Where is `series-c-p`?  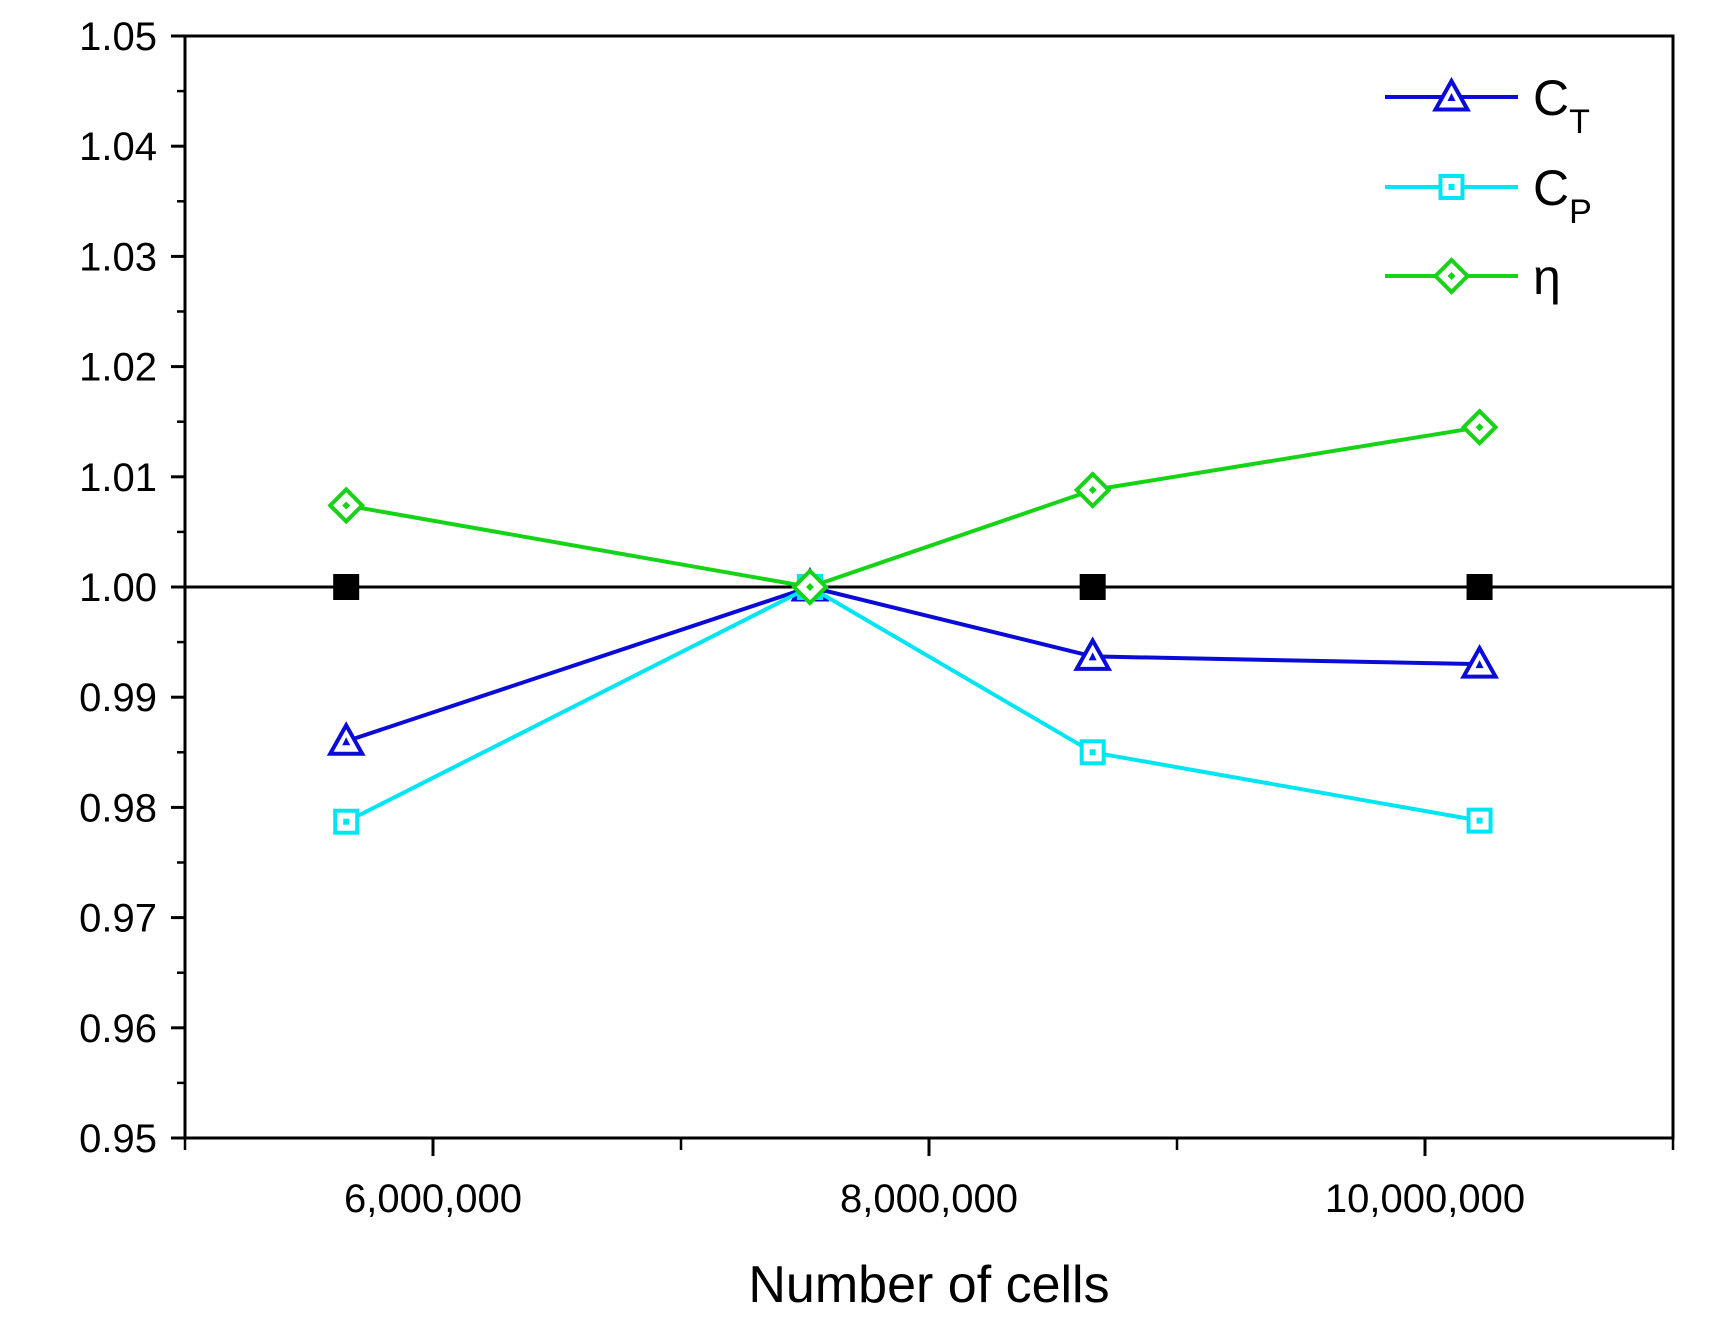 series-c-p is located at coordinates (913, 704).